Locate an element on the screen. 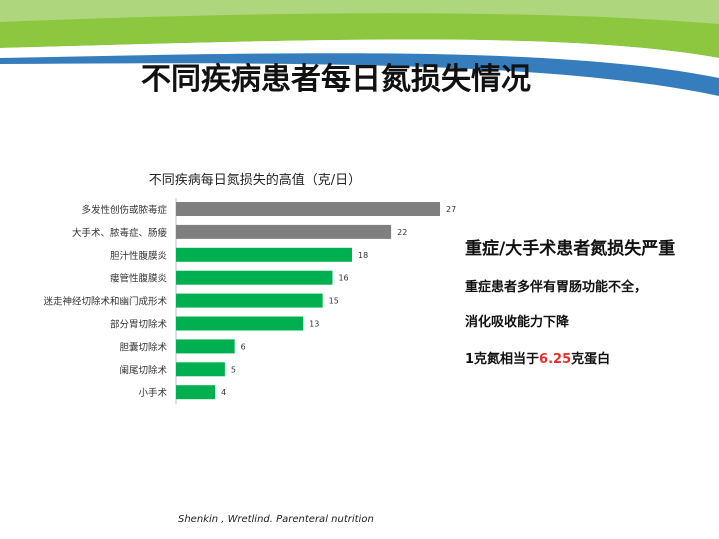 Image resolution: width=719 pixels, height=539 pixels. category-label: 小手术 is located at coordinates (152, 393).